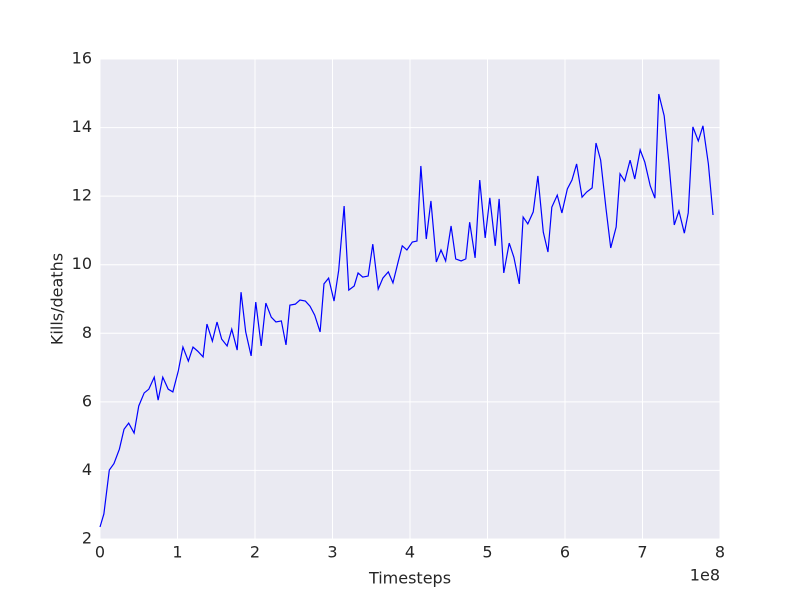 The image size is (800, 600). What do you see at coordinates (409, 578) in the screenshot?
I see `x-axis-label: Timesteps` at bounding box center [409, 578].